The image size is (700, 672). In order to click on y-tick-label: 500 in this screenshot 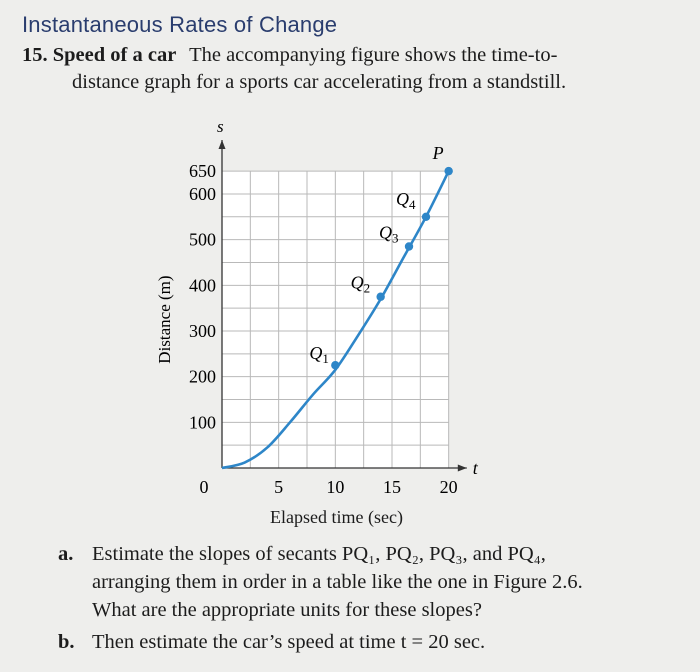, I will do `click(202, 240)`.